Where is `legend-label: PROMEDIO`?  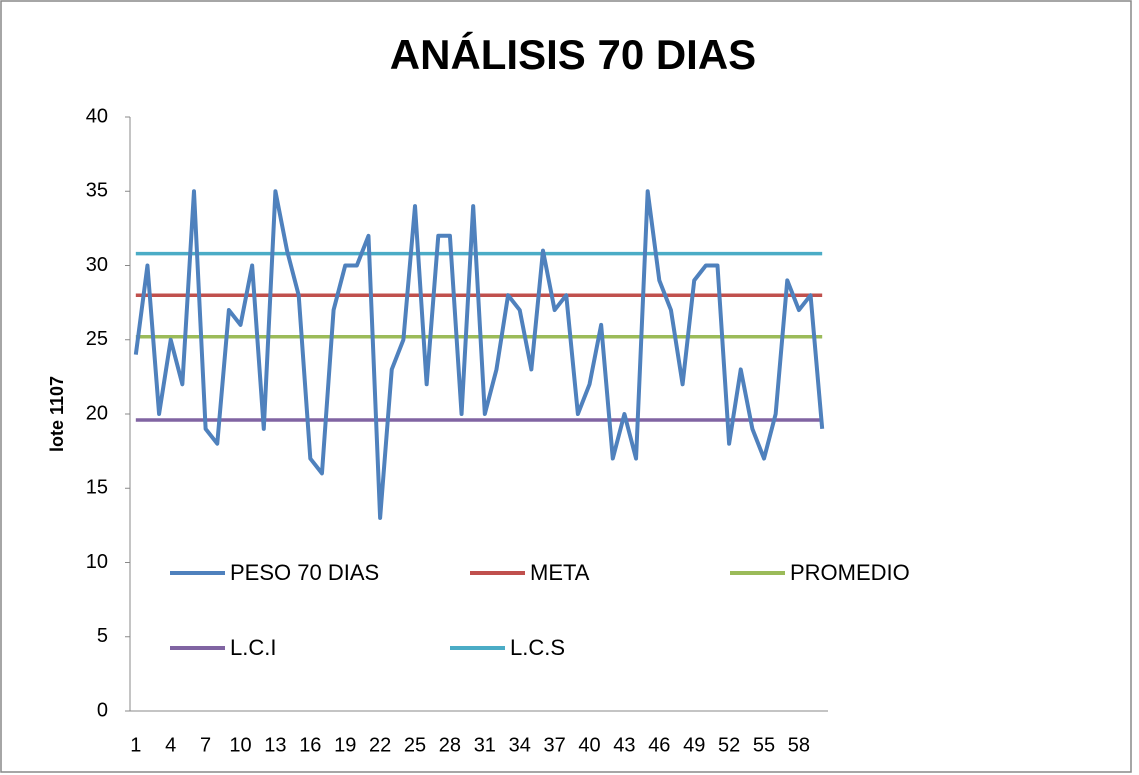
legend-label: PROMEDIO is located at coordinates (850, 572).